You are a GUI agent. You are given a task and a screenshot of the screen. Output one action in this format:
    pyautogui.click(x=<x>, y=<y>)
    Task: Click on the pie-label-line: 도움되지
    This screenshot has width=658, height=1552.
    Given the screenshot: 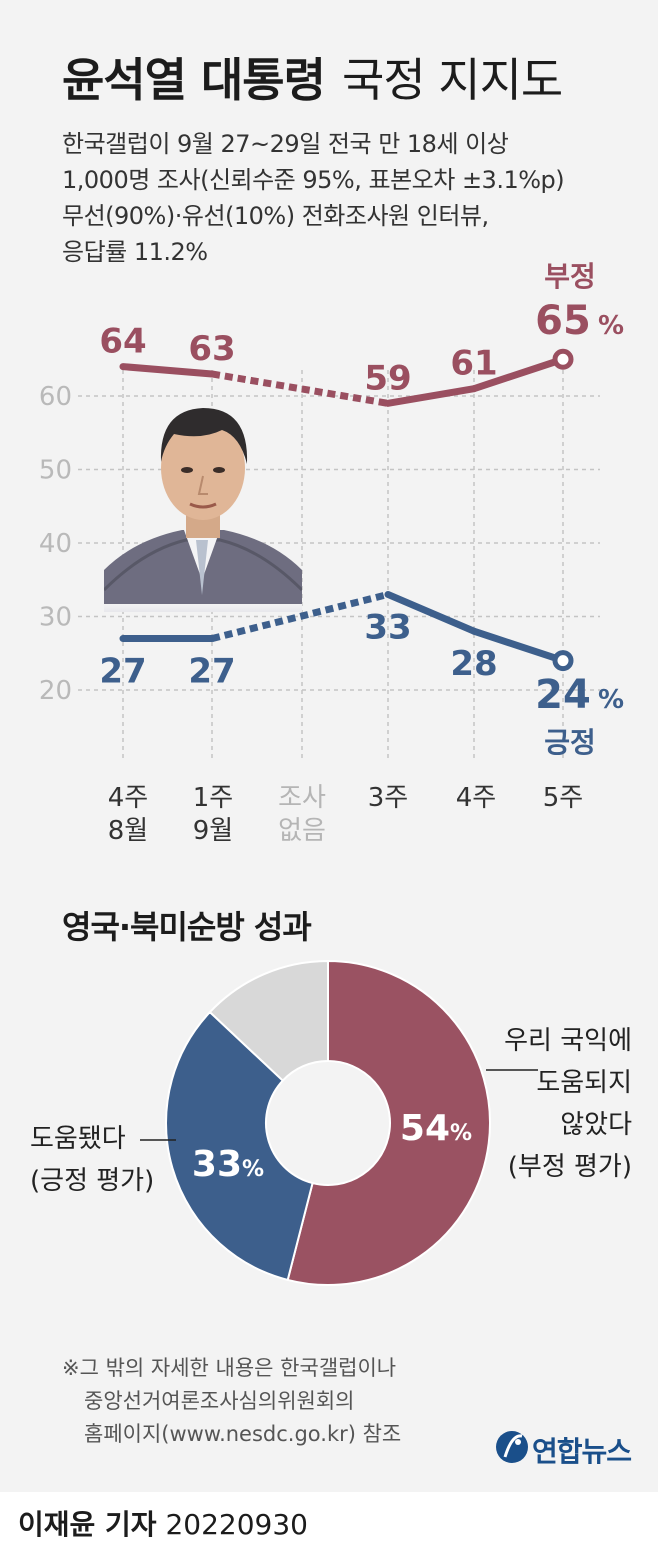 What is the action you would take?
    pyautogui.click(x=584, y=1083)
    